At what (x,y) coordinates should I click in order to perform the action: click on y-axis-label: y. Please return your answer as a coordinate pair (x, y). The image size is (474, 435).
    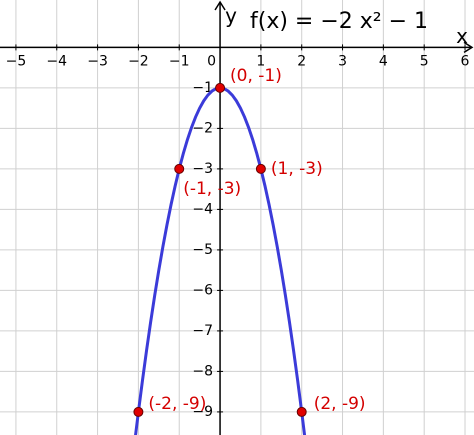
    Looking at the image, I should click on (231, 16).